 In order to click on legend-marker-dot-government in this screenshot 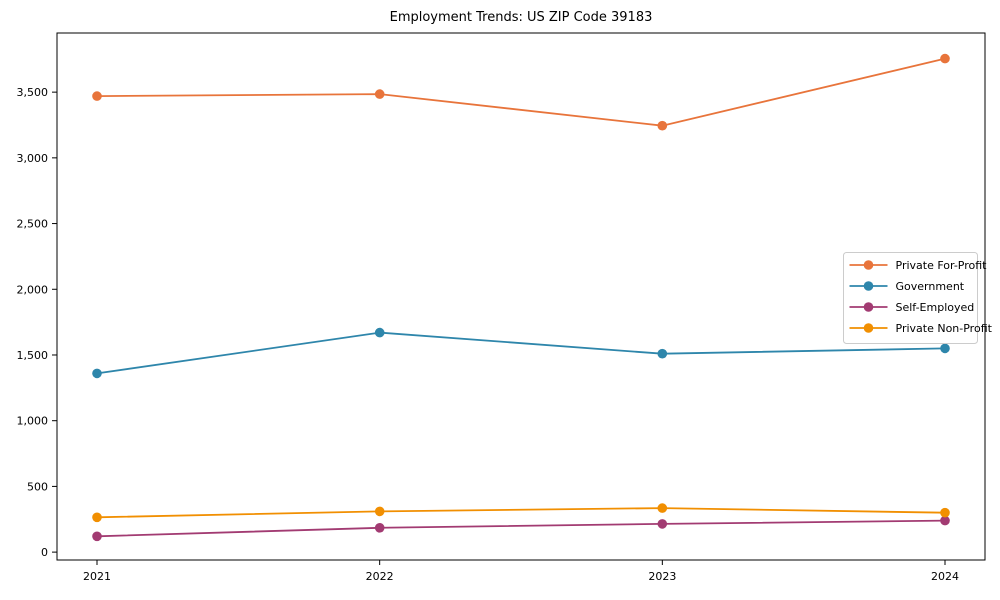, I will do `click(868, 286)`.